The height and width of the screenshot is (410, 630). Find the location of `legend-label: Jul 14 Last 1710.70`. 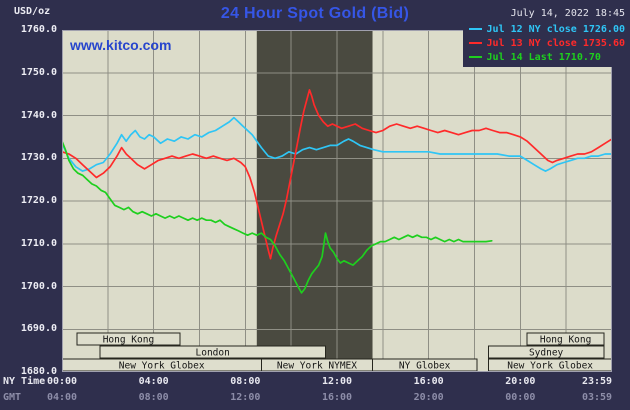

legend-label: Jul 14 Last 1710.70 is located at coordinates (543, 57).